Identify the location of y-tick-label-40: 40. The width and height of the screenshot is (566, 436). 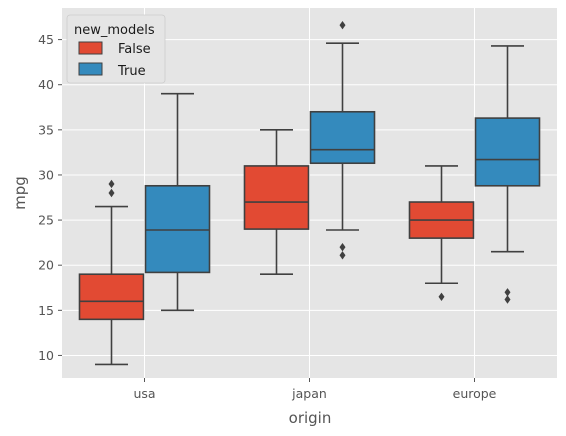
(46, 84).